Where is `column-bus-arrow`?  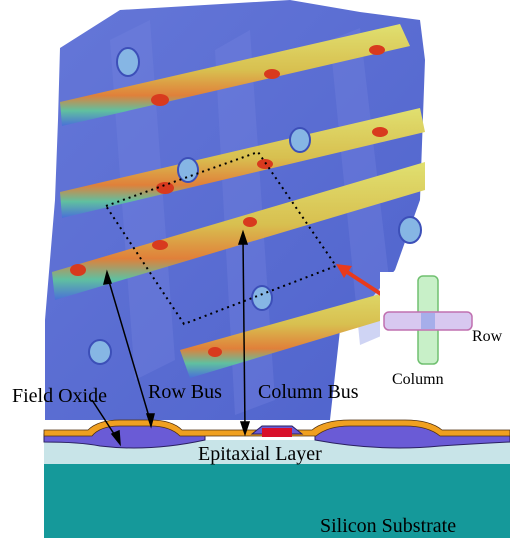
column-bus-arrow is located at coordinates (244, 334).